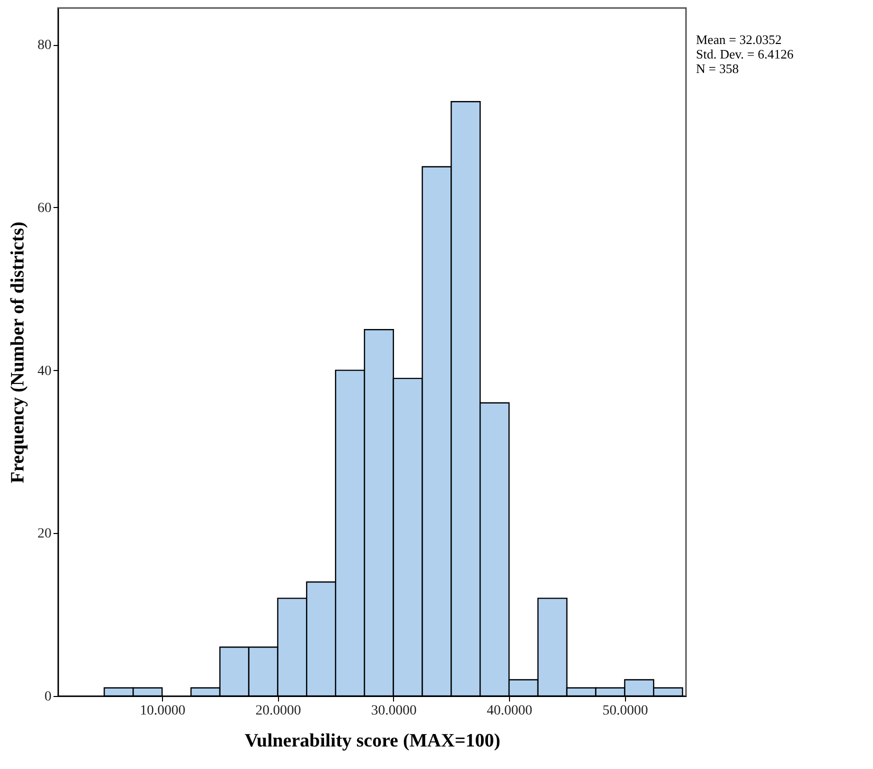 This screenshot has width=873, height=769. I want to click on x-tick-label: 40.0000, so click(509, 711).